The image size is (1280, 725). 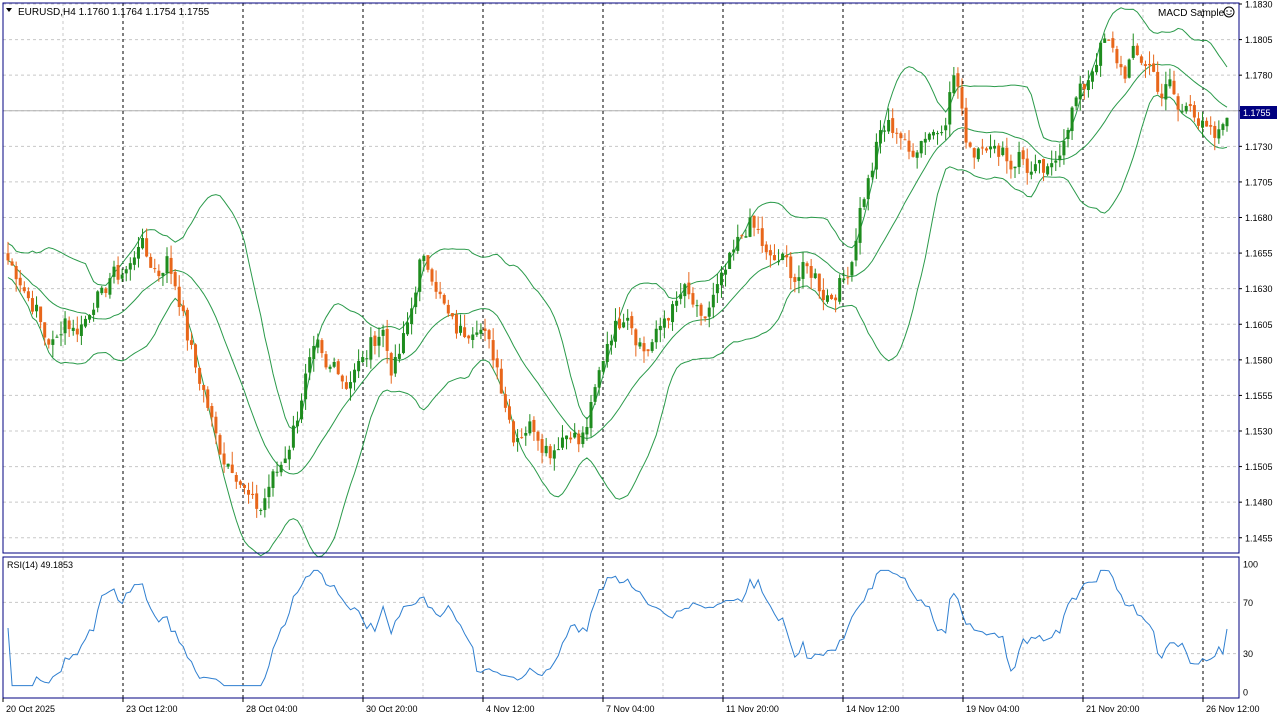 What do you see at coordinates (873, 709) in the screenshot?
I see `time-label: 14 Nov 12:00` at bounding box center [873, 709].